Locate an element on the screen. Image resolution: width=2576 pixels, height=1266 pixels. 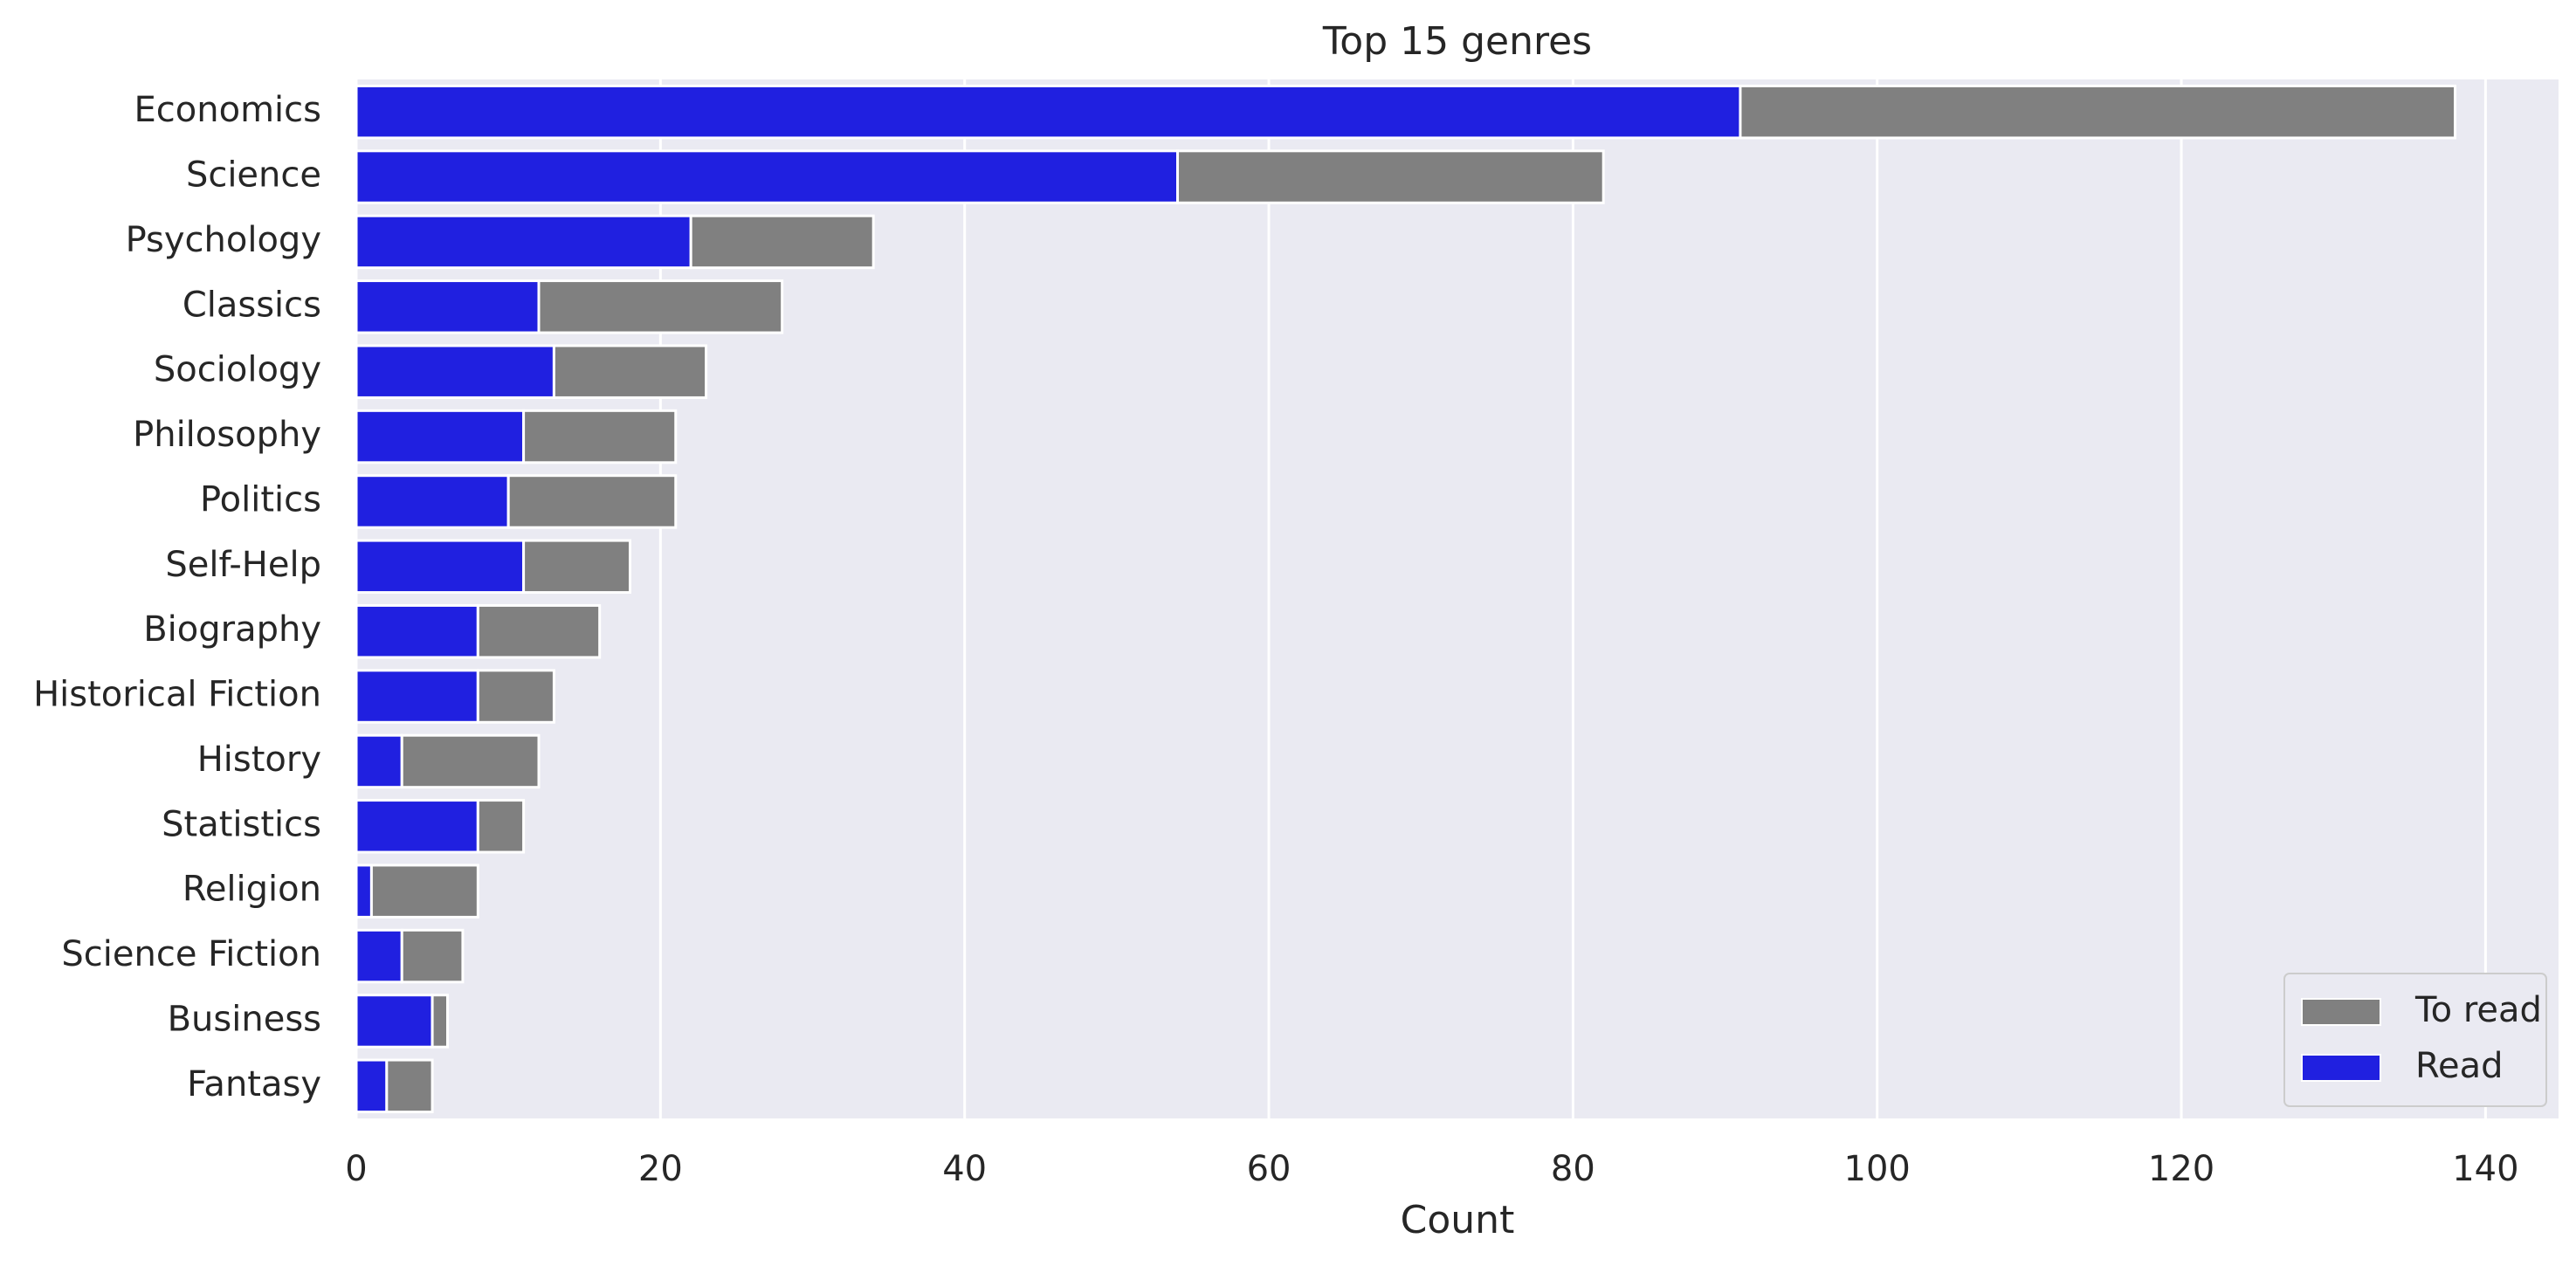
x-tick-label: 80 is located at coordinates (1573, 1169).